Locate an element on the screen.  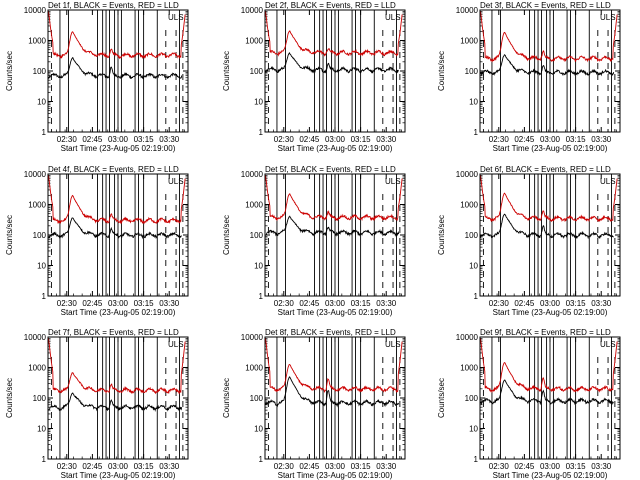
panel-title: Det 9f, BLACK = Events, RED = LLD is located at coordinates (545, 332).